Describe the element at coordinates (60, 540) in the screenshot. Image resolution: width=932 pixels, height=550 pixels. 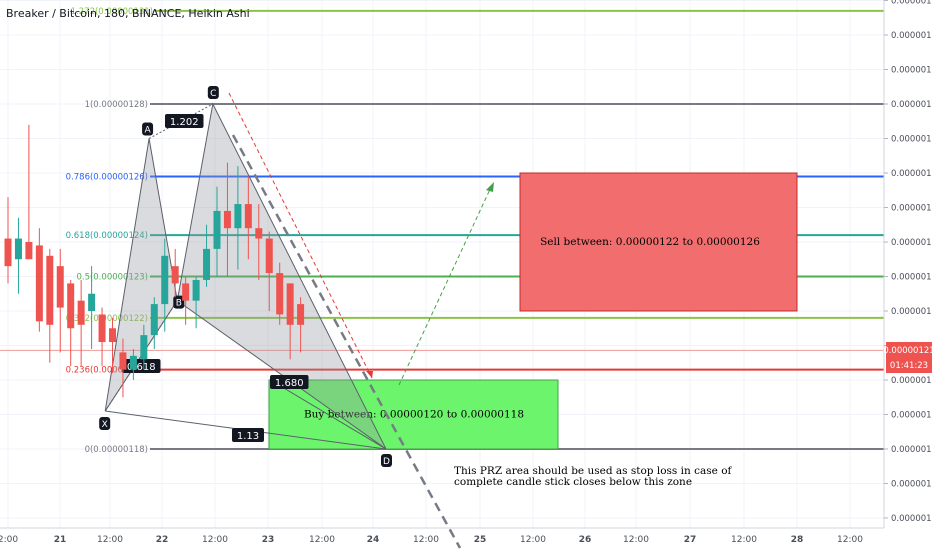
I see `x-tick-label: 21` at that location.